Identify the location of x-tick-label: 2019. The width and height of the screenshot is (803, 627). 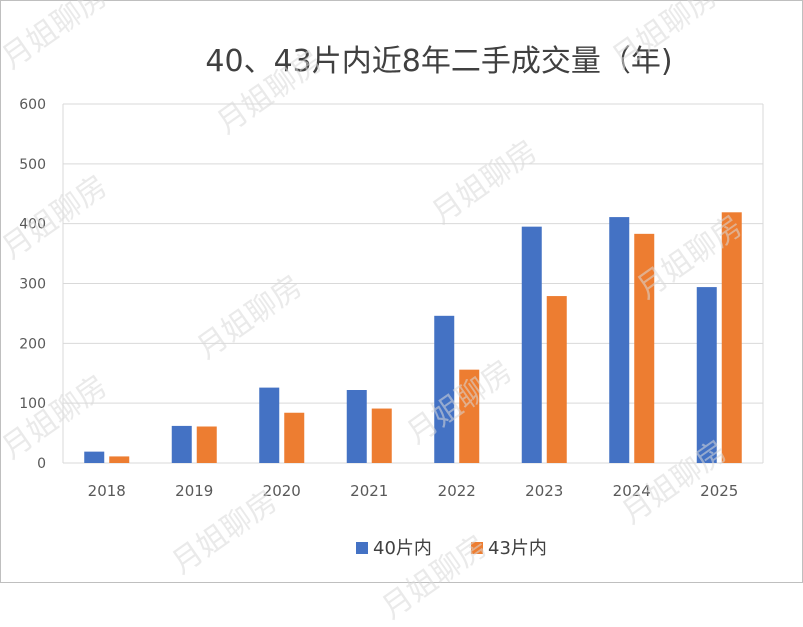
(194, 491).